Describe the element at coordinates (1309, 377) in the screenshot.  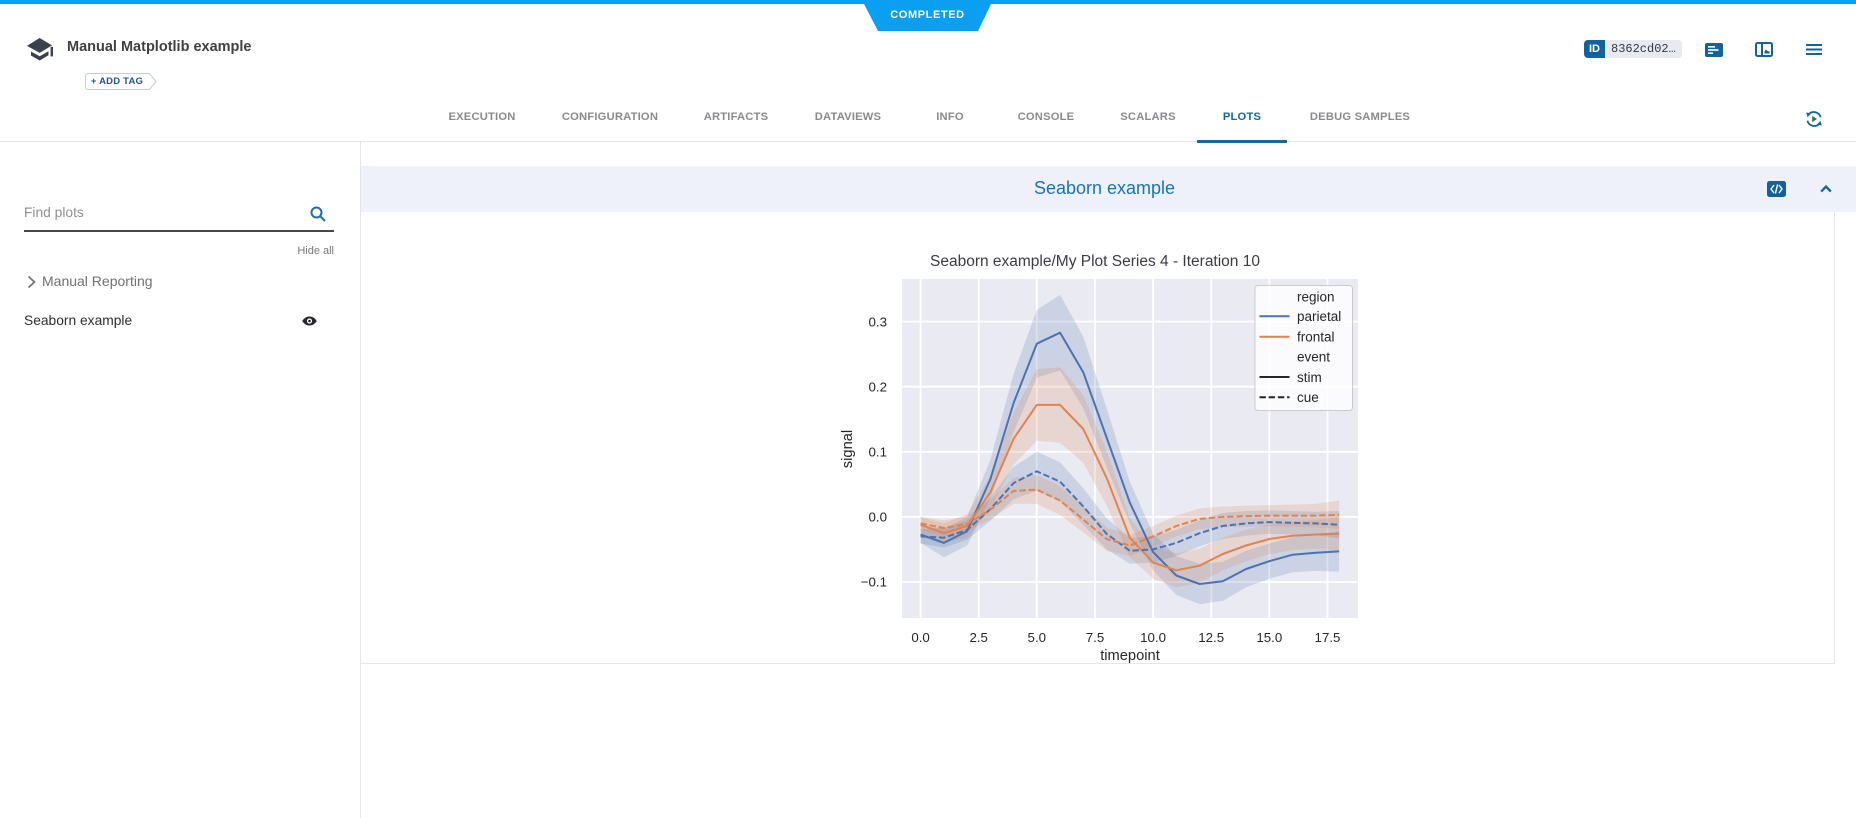
I see `svg-text: stim` at that location.